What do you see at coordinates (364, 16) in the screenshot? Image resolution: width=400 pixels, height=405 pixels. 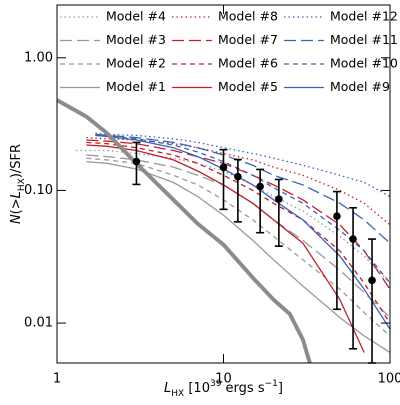 I see `legend-label: Model #12` at bounding box center [364, 16].